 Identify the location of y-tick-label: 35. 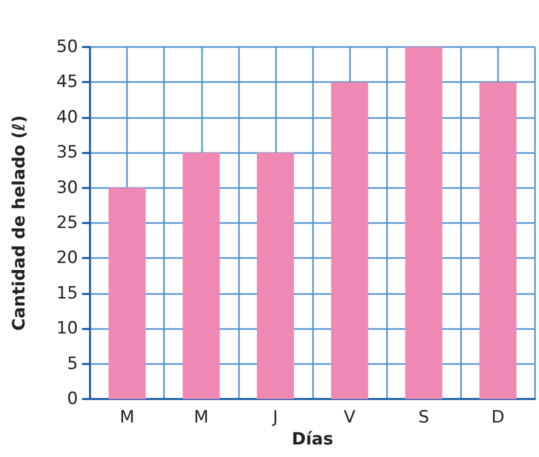
(67, 152).